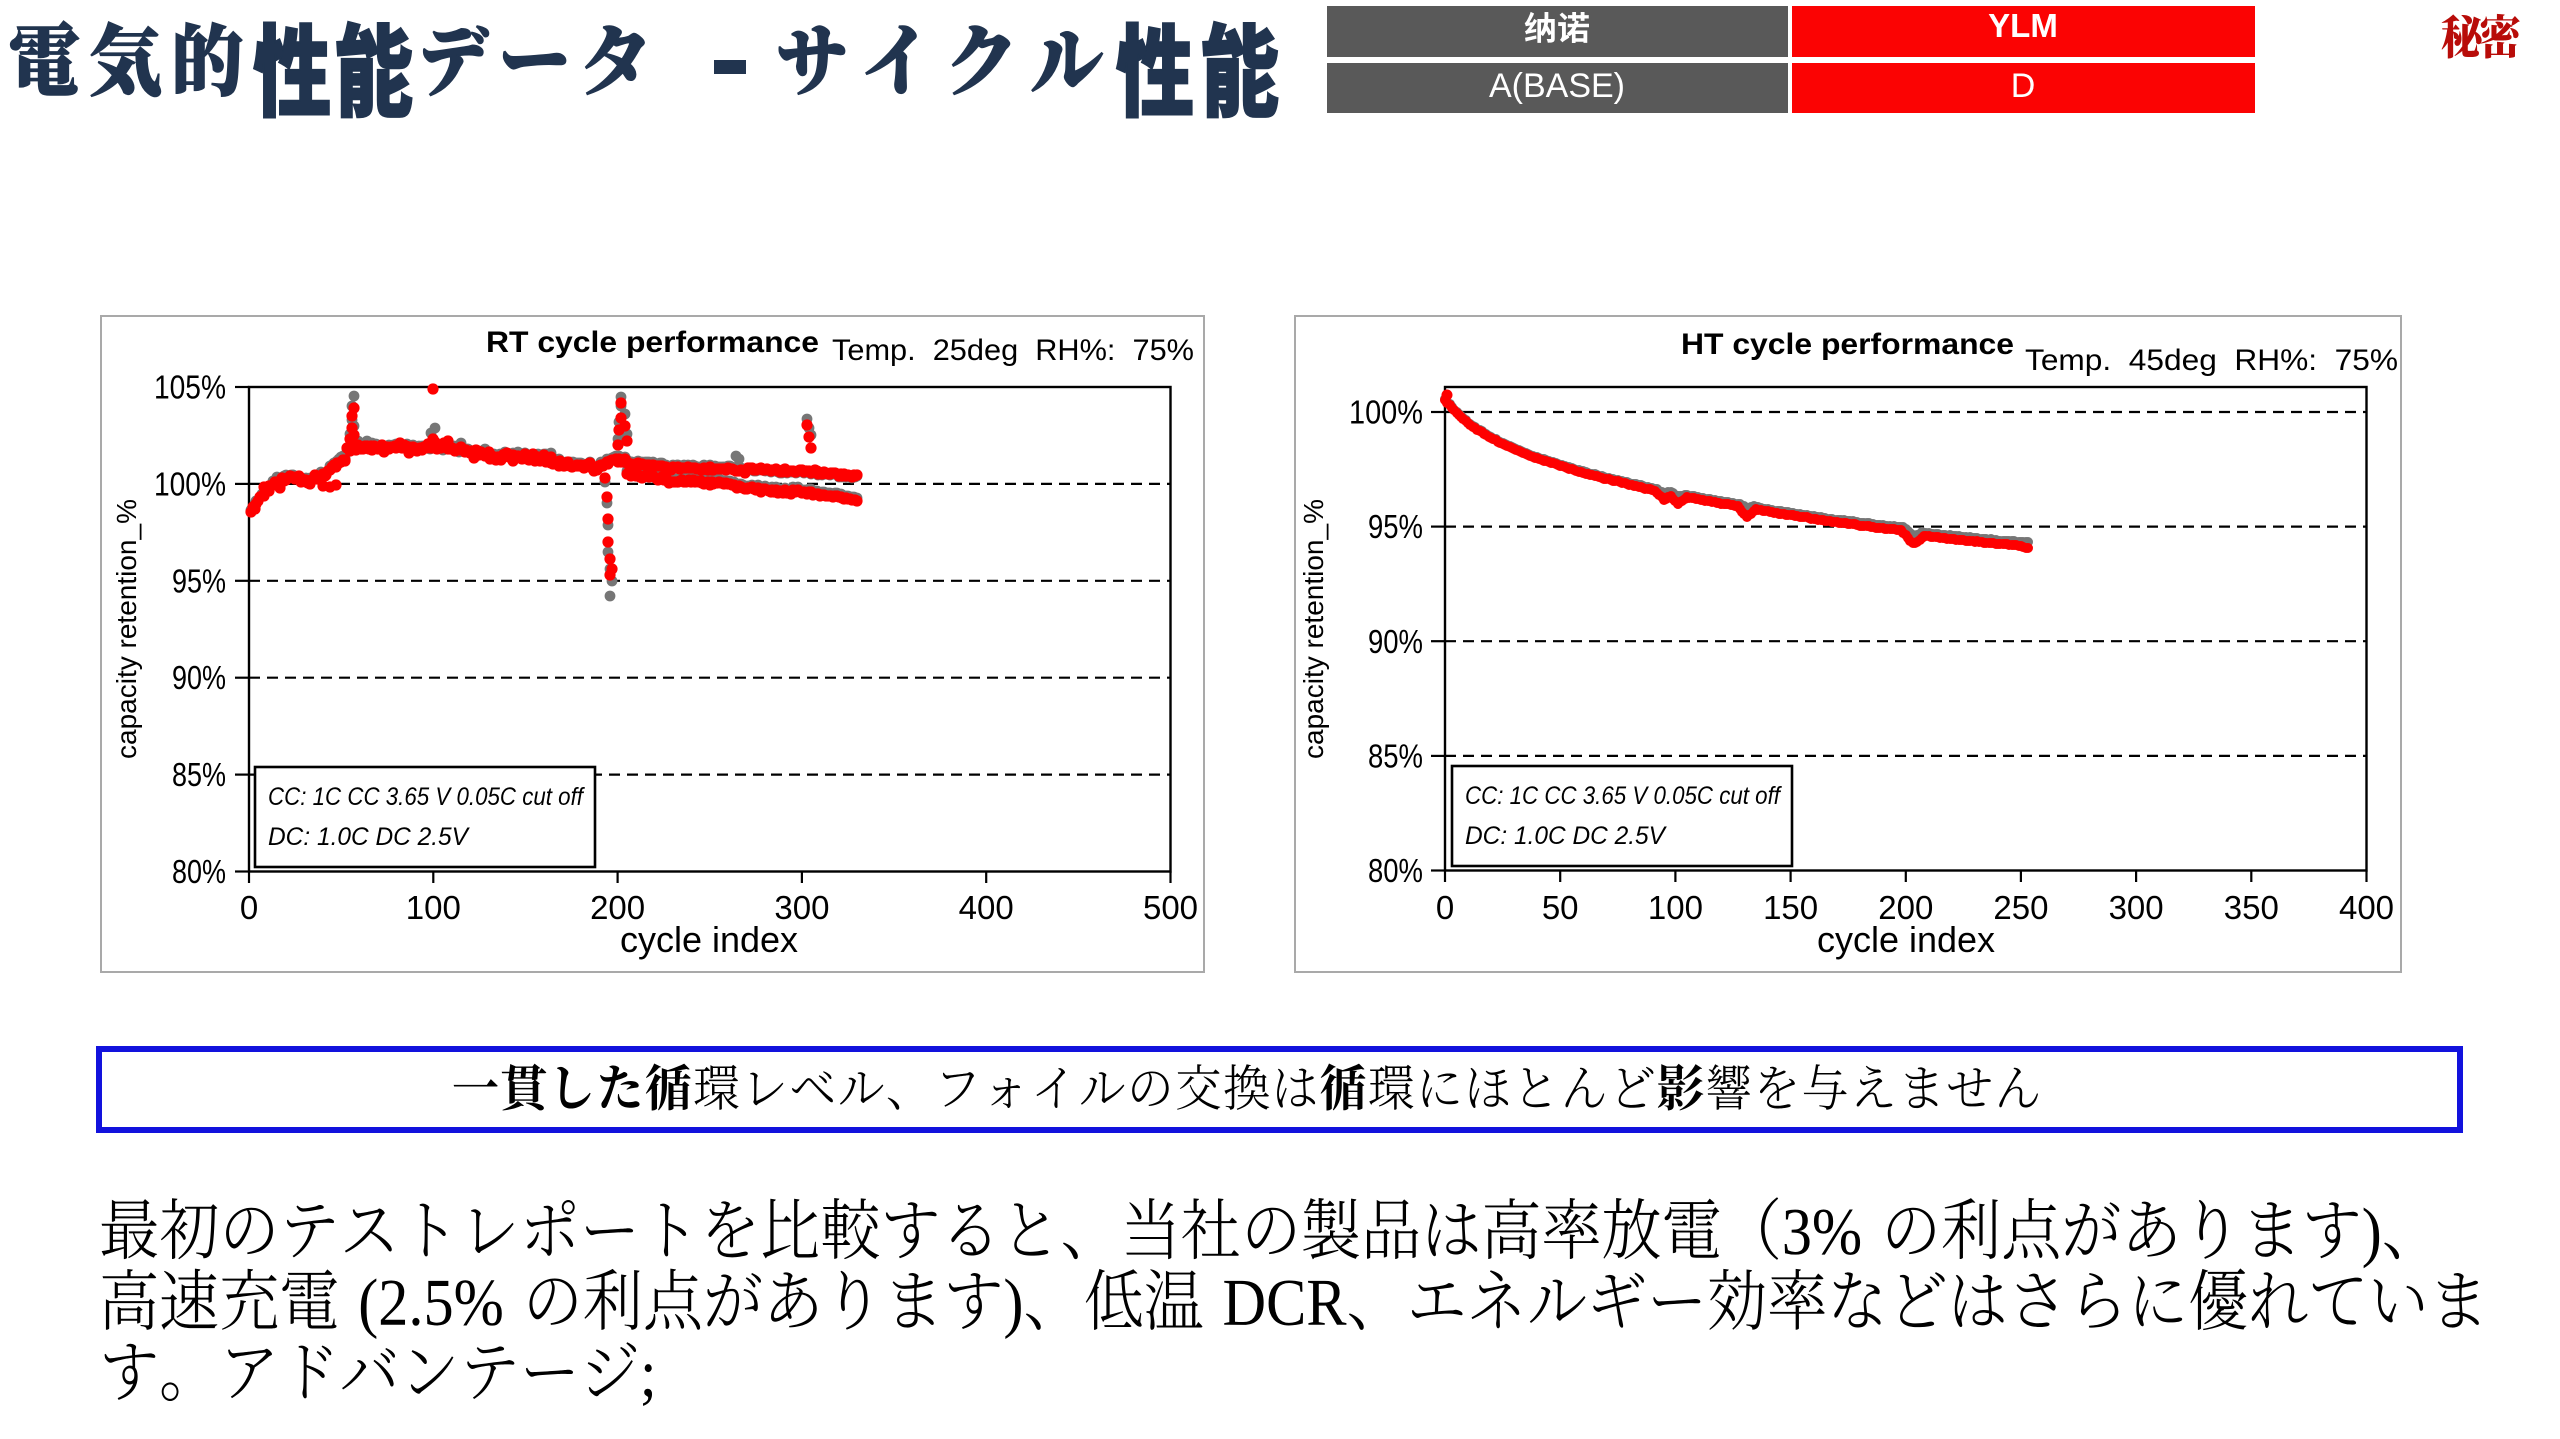 Image resolution: width=2560 pixels, height=1439 pixels. I want to click on svg-text: Temp. 45deg RH%: 75%, so click(2211, 360).